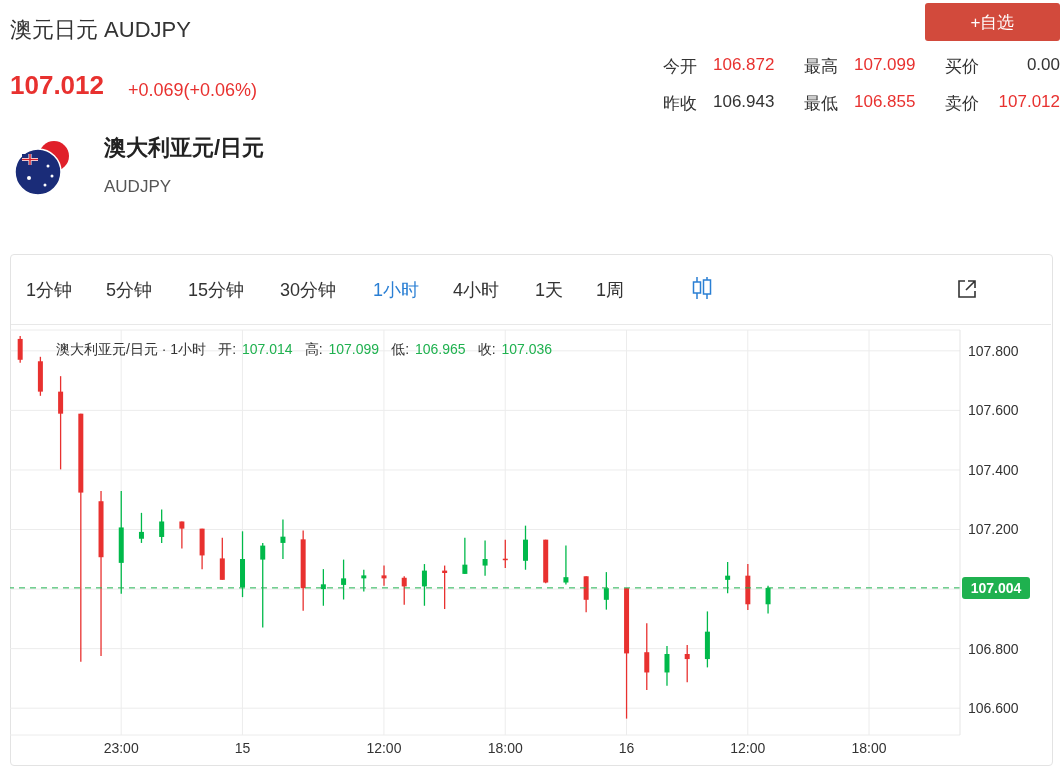 The height and width of the screenshot is (771, 1064). I want to click on text: 最低, so click(821, 104).